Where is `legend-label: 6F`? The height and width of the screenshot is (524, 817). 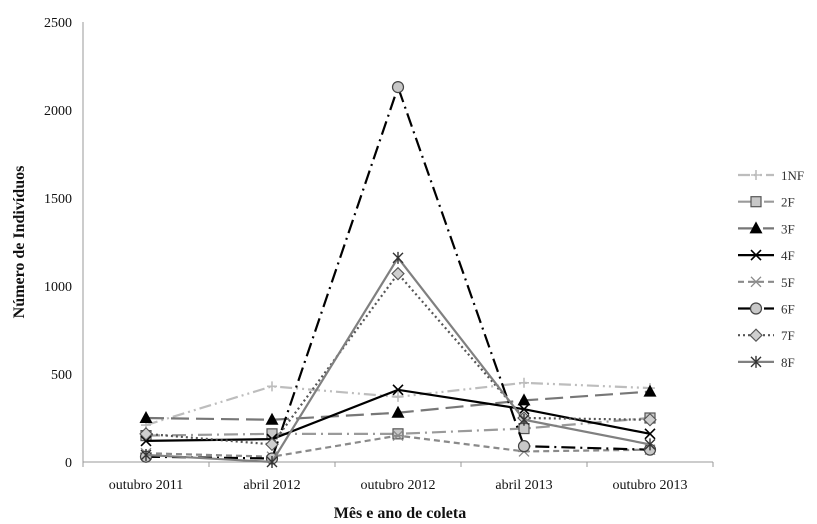 legend-label: 6F is located at coordinates (788, 309).